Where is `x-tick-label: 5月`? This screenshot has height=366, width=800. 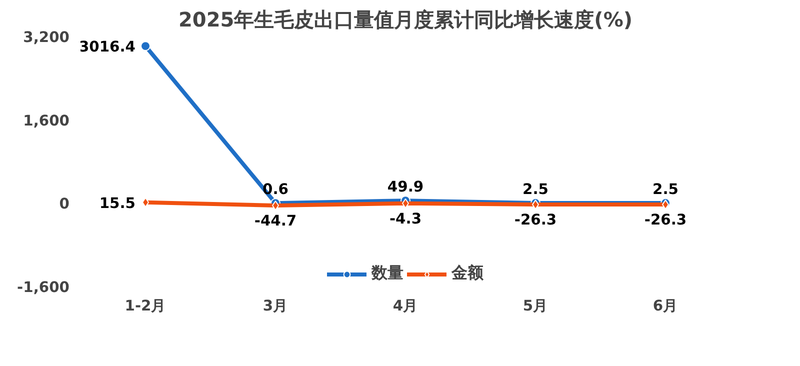
x-tick-label: 5月 is located at coordinates (535, 306).